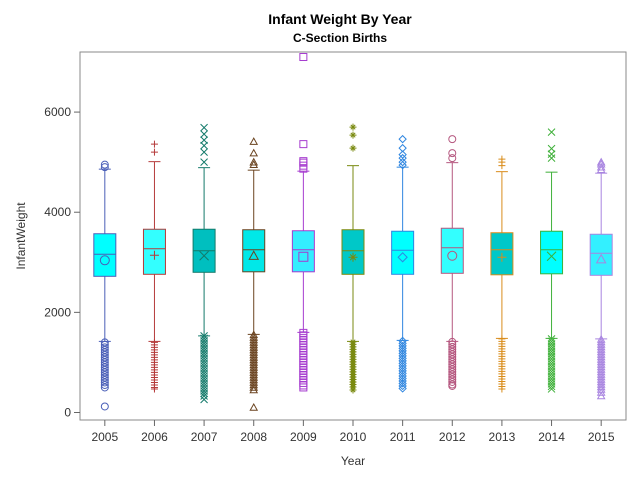 This screenshot has width=640, height=480. I want to click on x-tick-label: 2009, so click(303, 437).